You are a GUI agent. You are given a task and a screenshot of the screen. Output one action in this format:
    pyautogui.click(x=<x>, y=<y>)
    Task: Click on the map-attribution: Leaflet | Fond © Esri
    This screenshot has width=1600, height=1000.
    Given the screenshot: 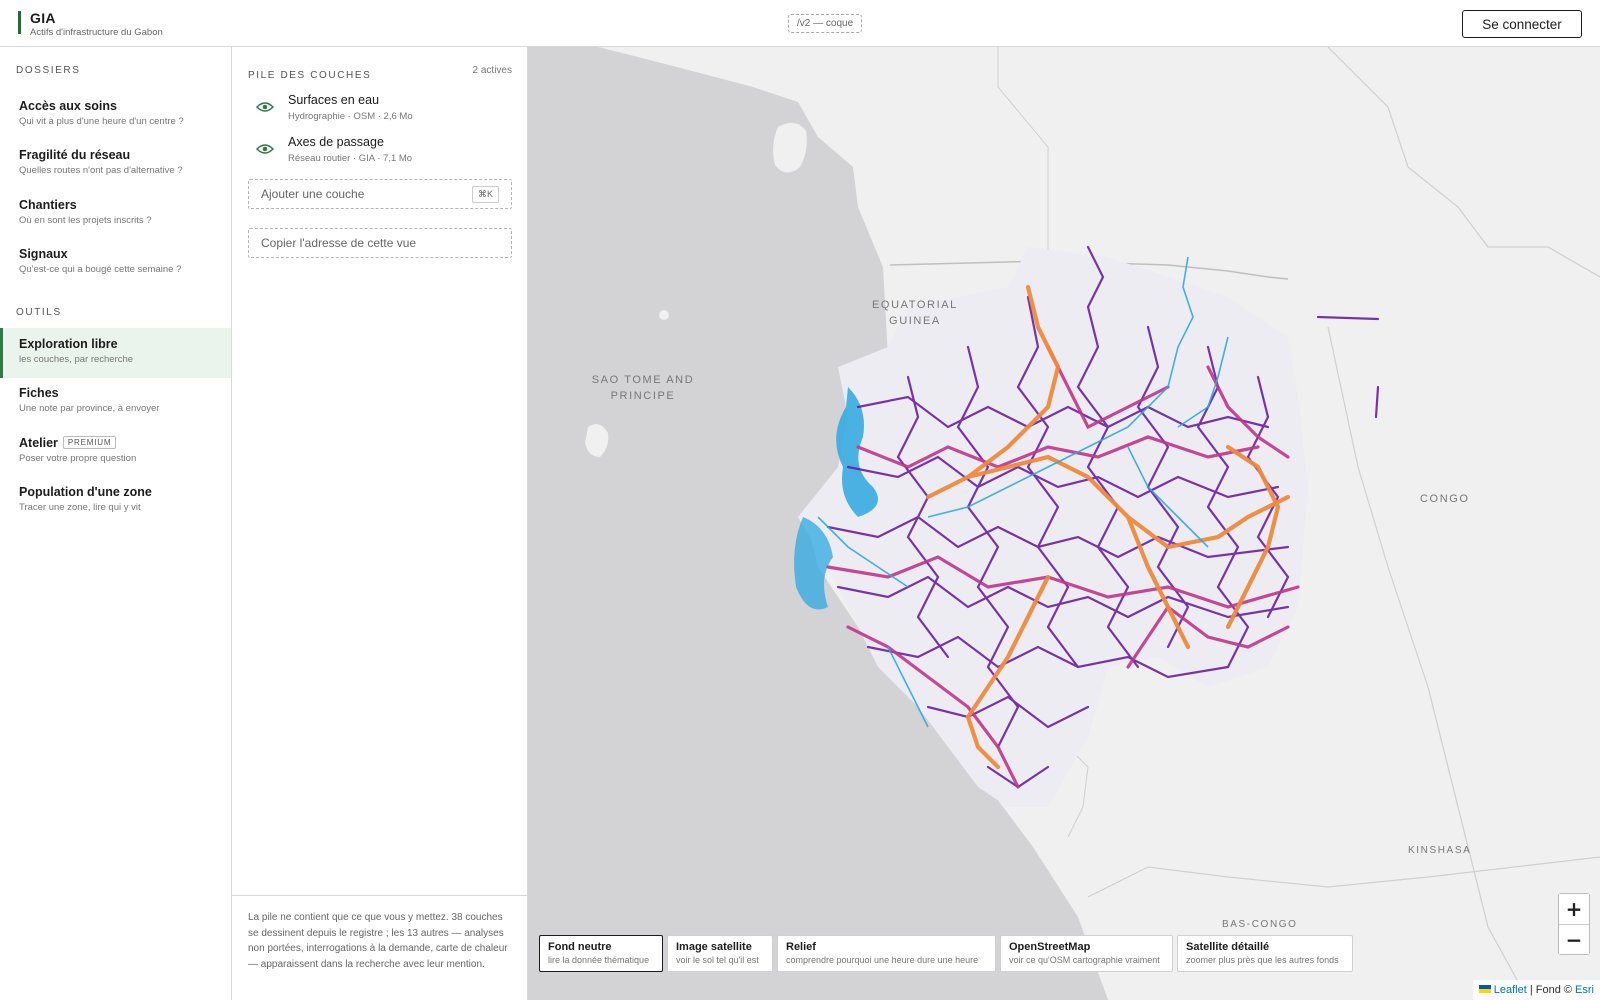 What is the action you would take?
    pyautogui.click(x=1536, y=990)
    